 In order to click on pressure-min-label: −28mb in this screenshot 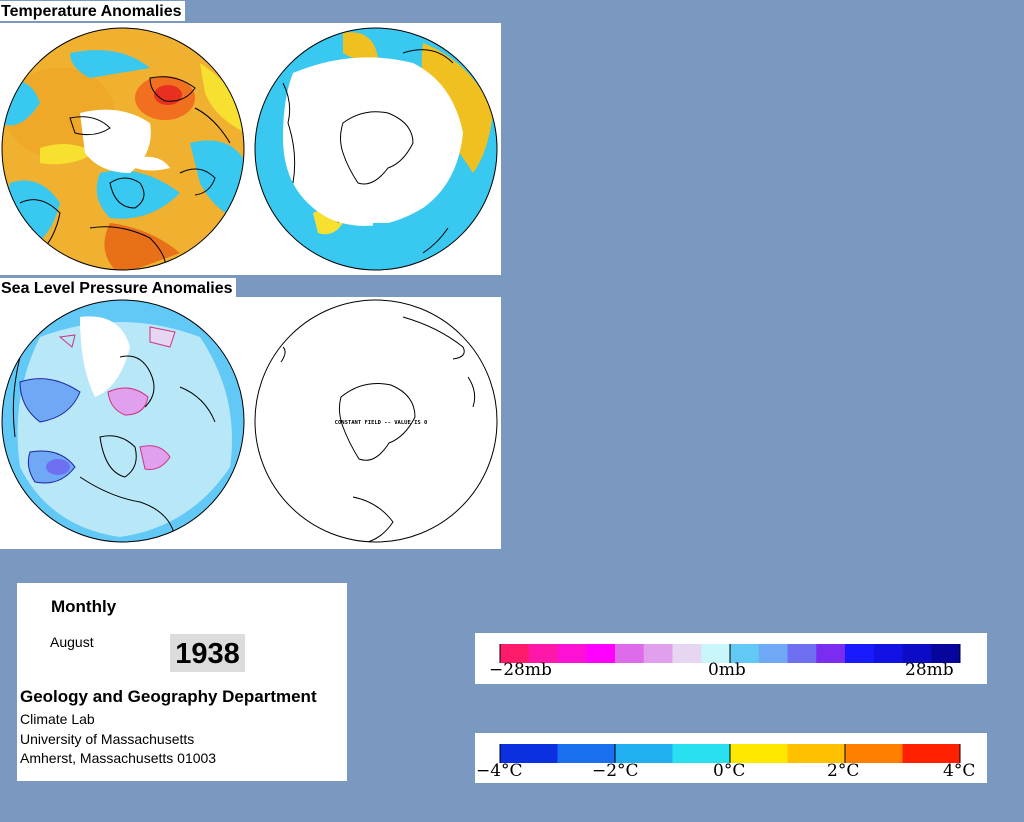, I will do `click(520, 670)`.